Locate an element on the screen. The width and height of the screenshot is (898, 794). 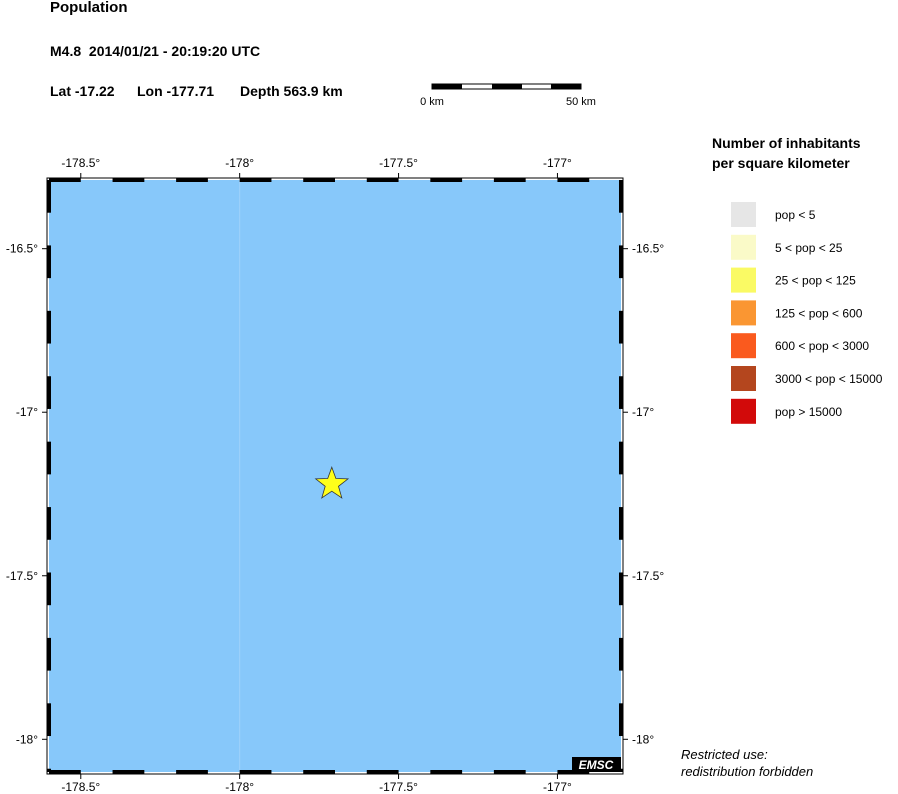
redistribution-note: redistribution forbidden is located at coordinates (747, 771).